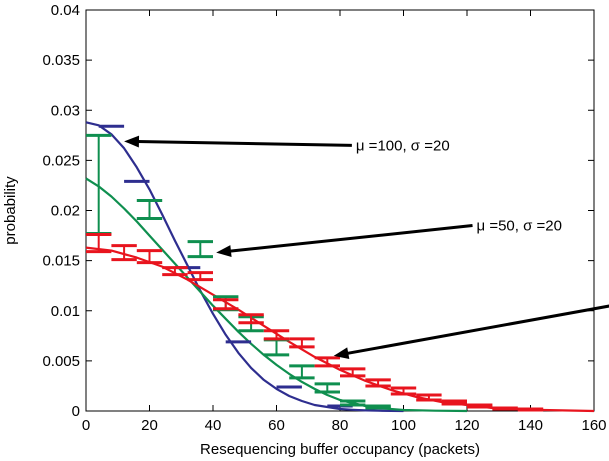 The width and height of the screenshot is (609, 461). I want to click on y-axis-label: probability, so click(10, 210).